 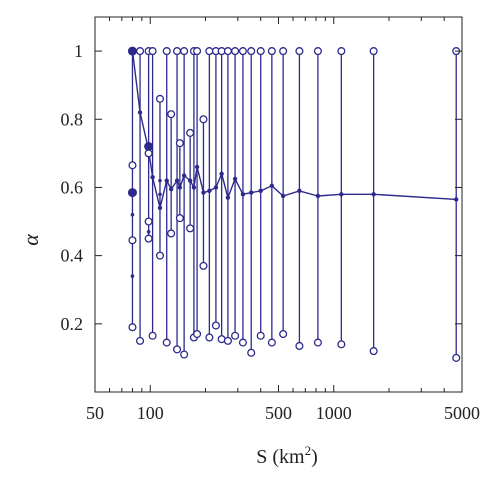 I want to click on y-tick-label: 1, so click(x=78, y=51).